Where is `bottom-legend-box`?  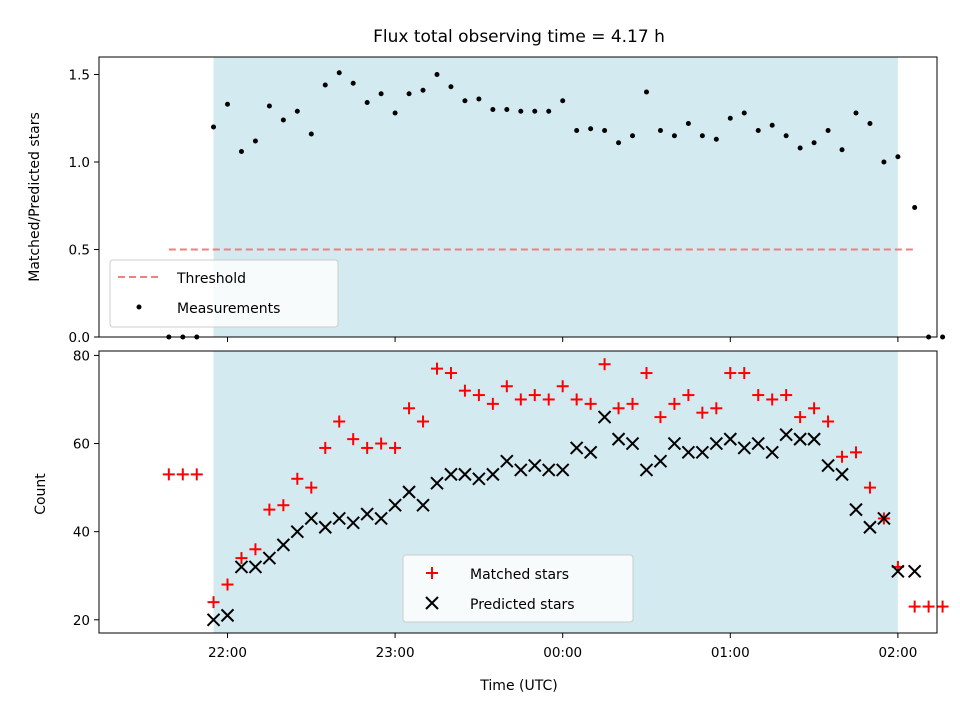 bottom-legend-box is located at coordinates (518, 588).